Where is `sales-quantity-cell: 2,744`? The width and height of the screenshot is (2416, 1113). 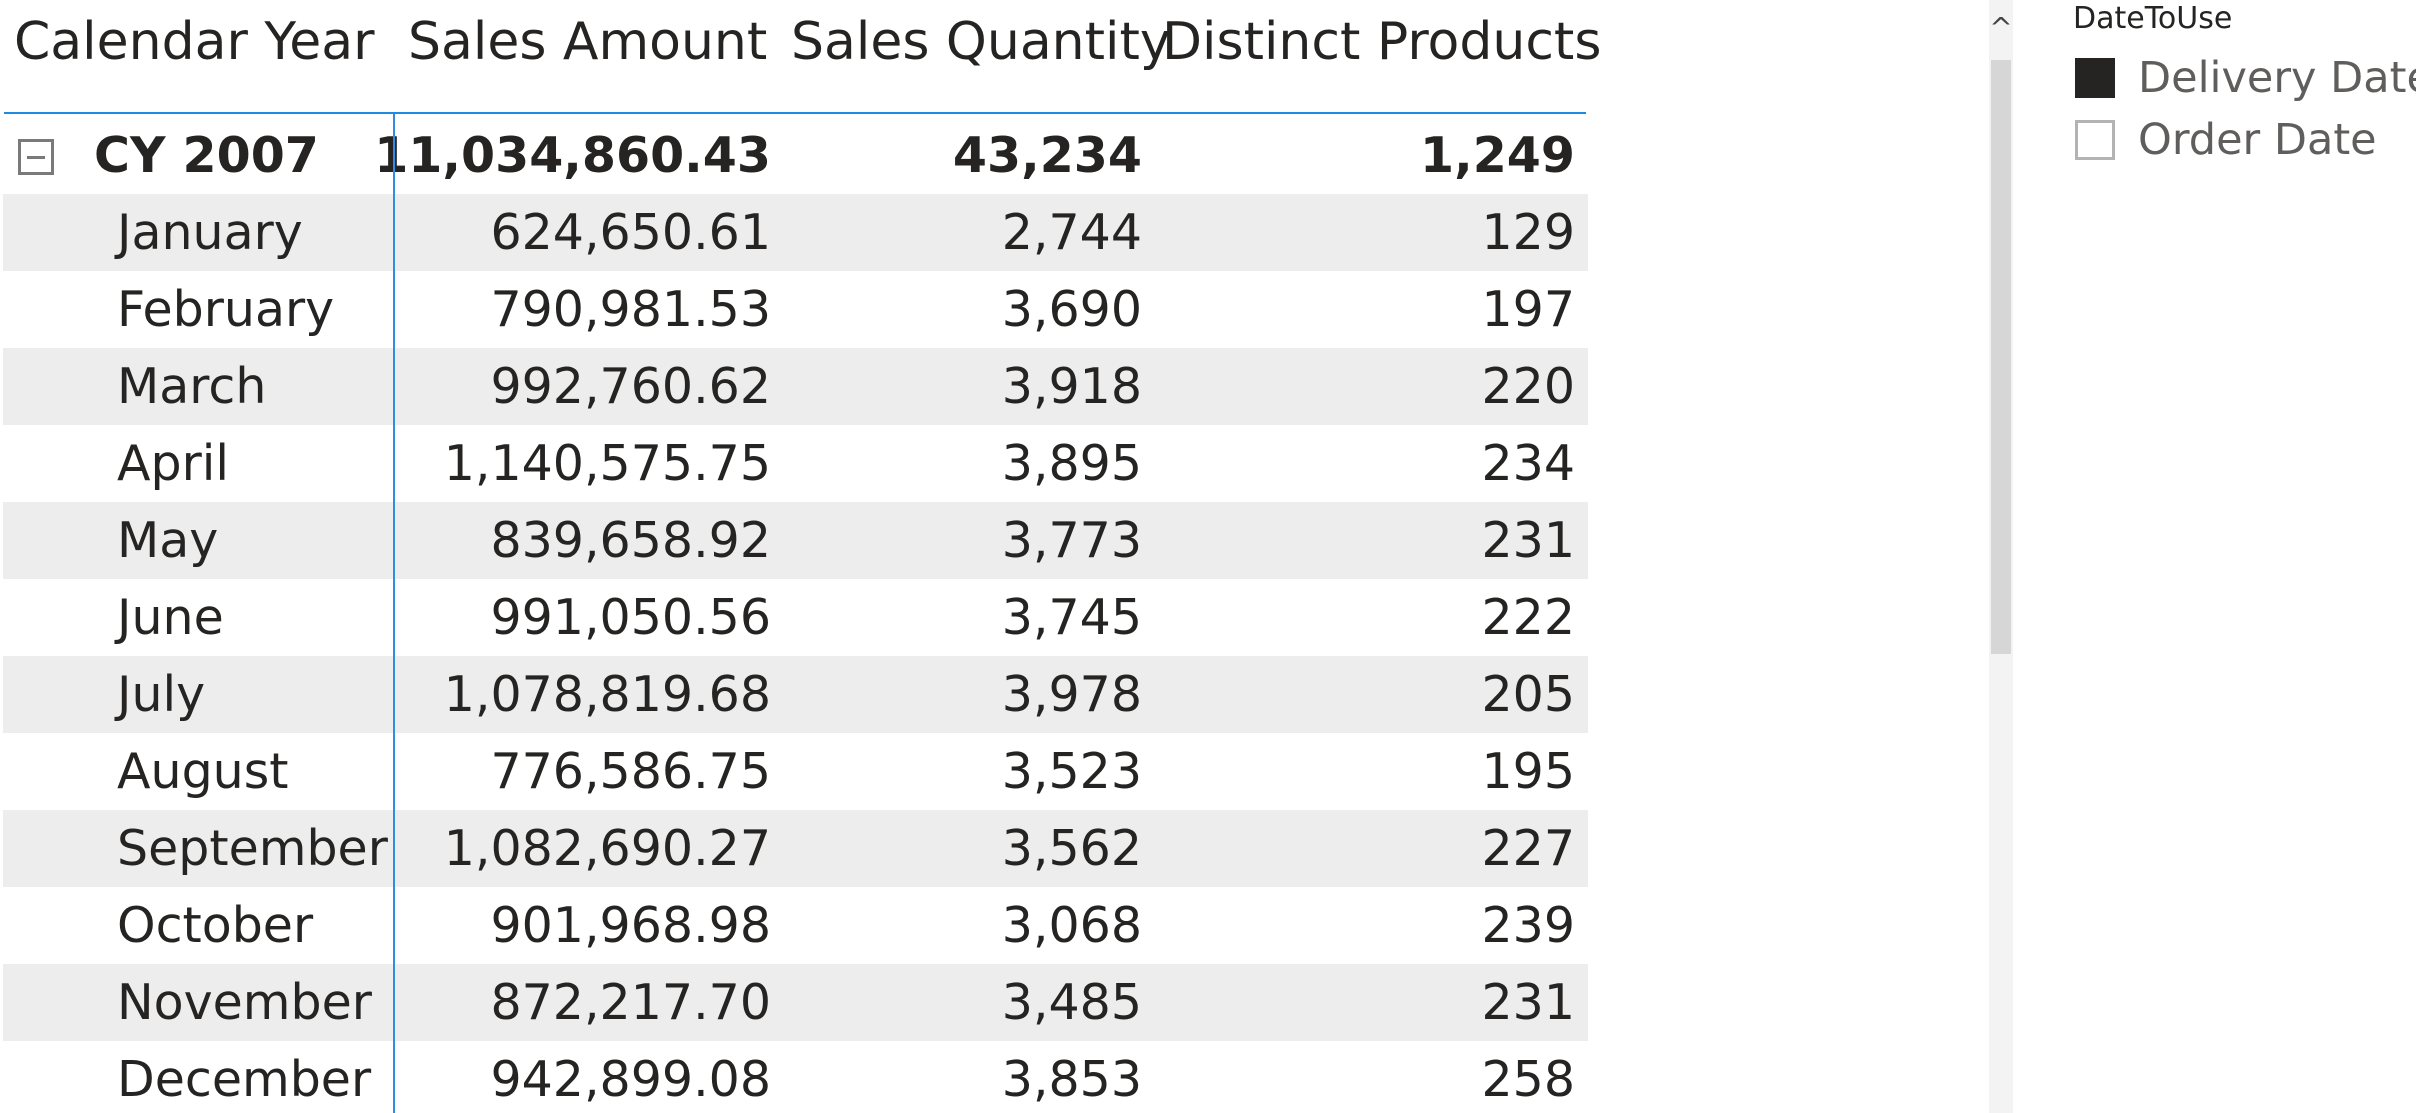 sales-quantity-cell: 2,744 is located at coordinates (1071, 232).